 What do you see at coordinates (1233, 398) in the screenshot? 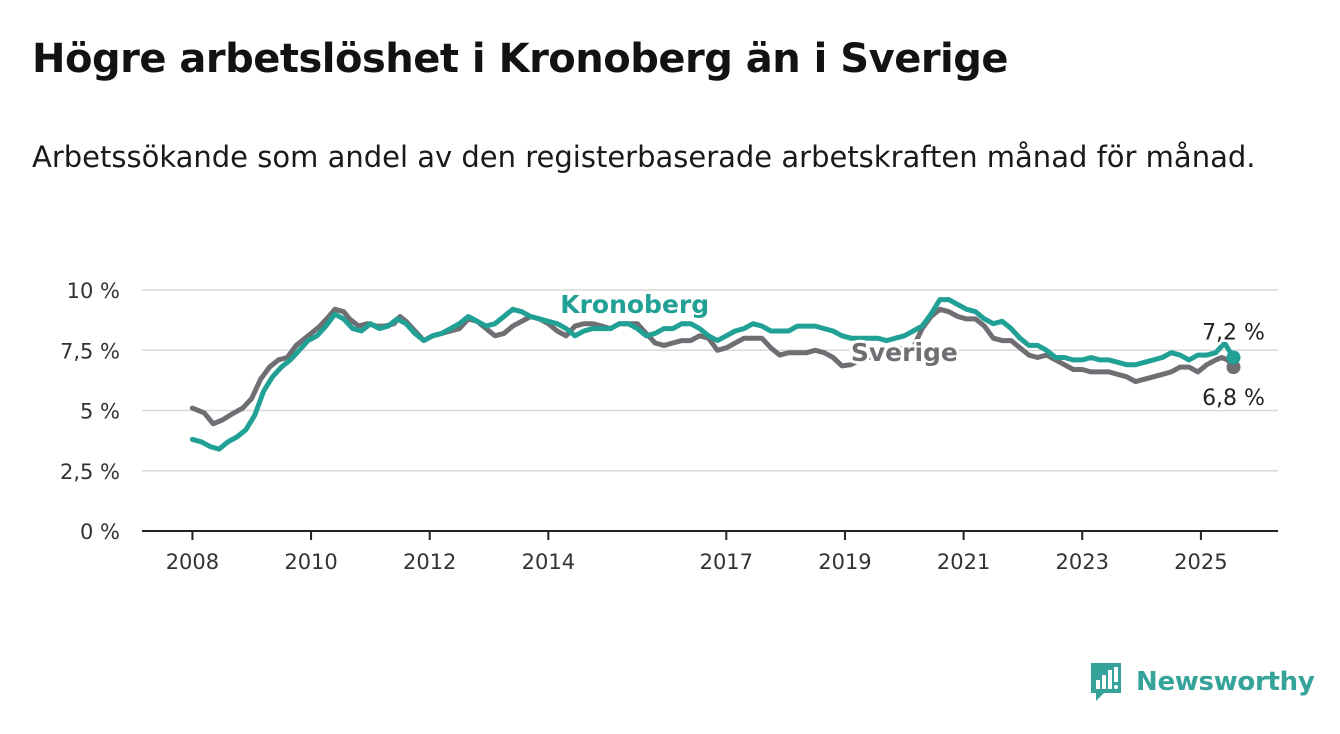
I see `end-value-label-sverige: 6,8 %` at bounding box center [1233, 398].